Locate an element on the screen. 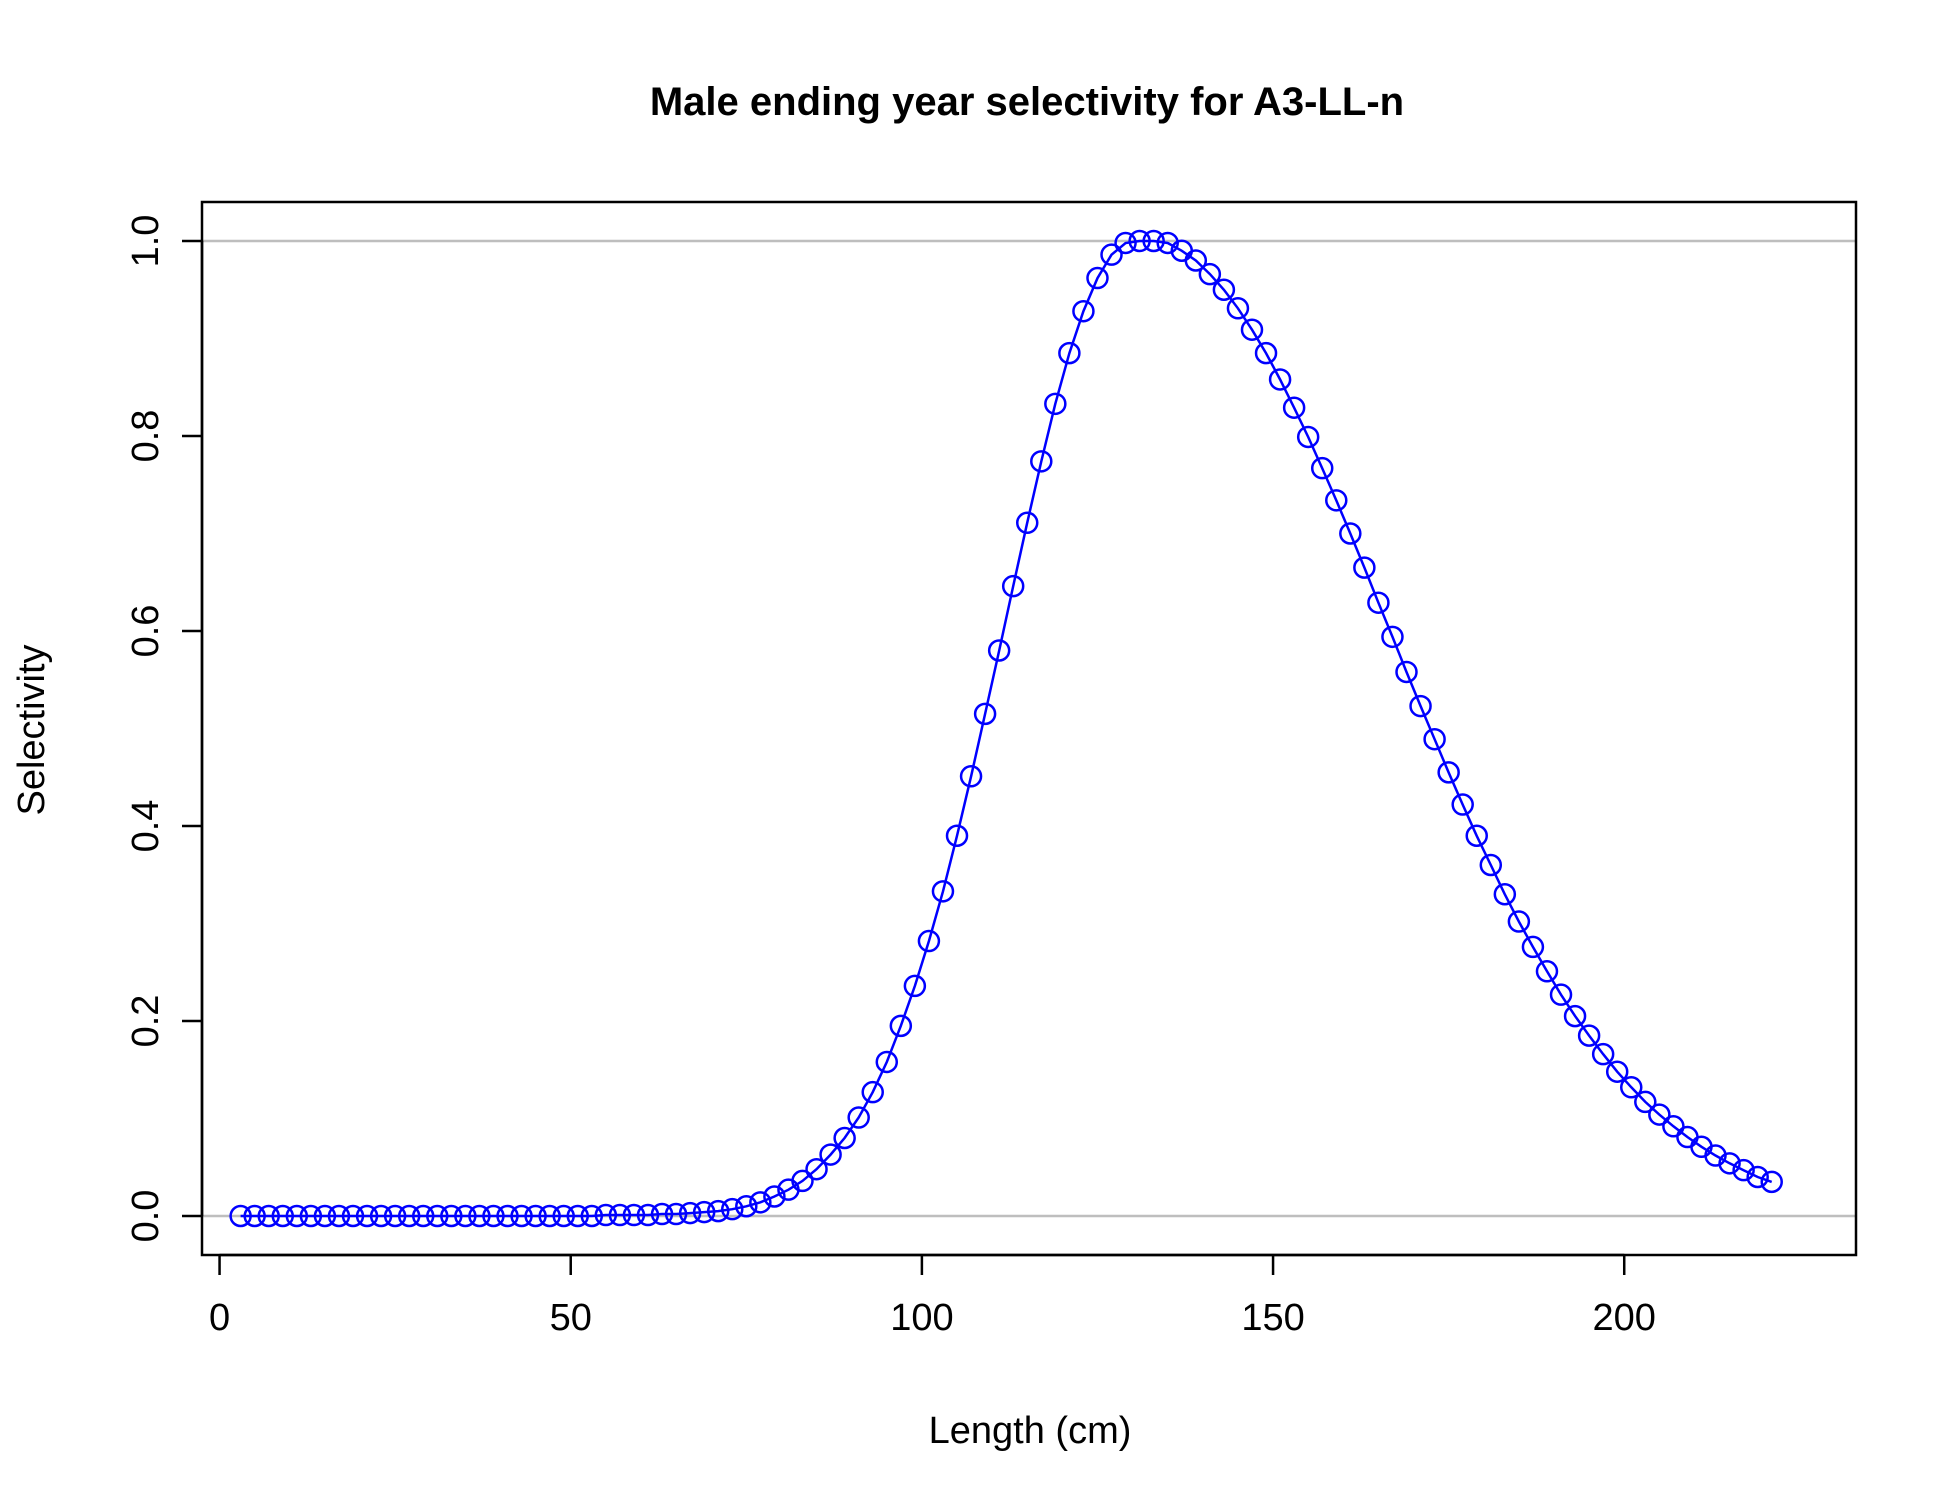 Image resolution: width=1950 pixels, height=1500 pixels. x-tick-label: 0 is located at coordinates (219, 1318).